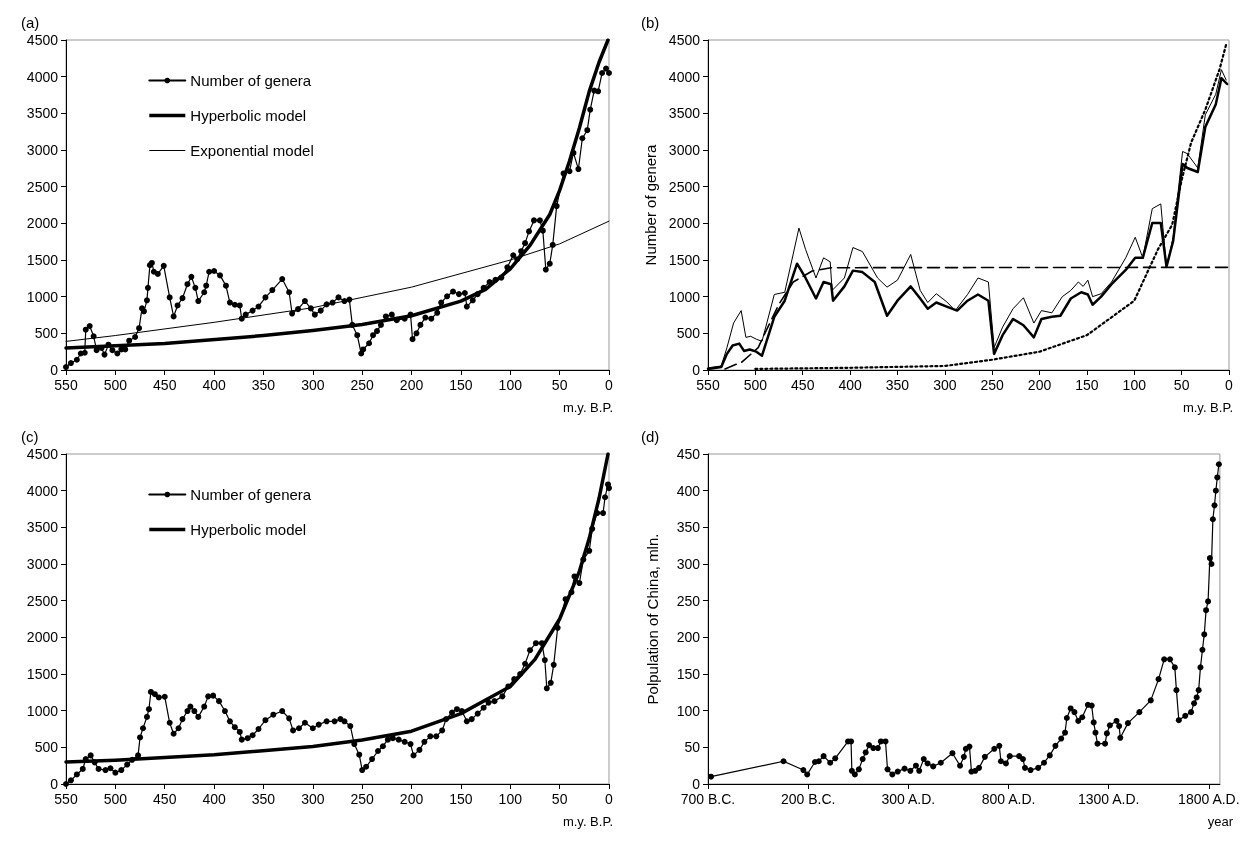  What do you see at coordinates (1209, 799) in the screenshot?
I see `x-tick-label: 1800 A.D.` at bounding box center [1209, 799].